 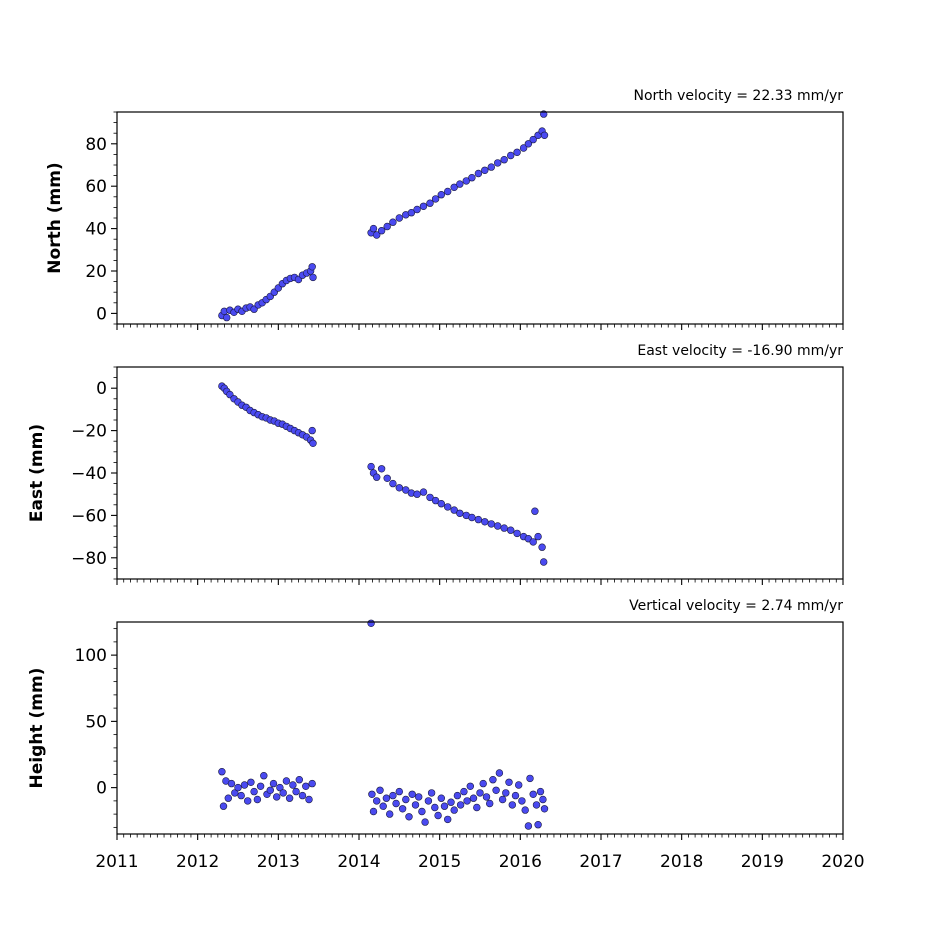 I want to click on east-y-tick-label-3: −60, so click(x=89, y=516).